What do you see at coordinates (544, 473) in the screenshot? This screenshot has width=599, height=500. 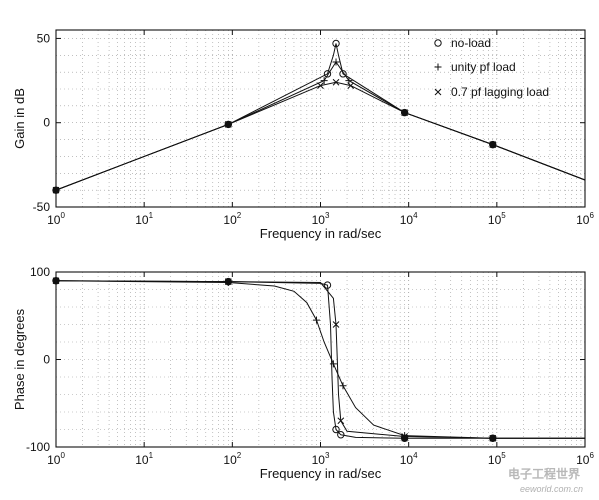 I see `watermark-main-text: 电子工程世界` at bounding box center [544, 473].